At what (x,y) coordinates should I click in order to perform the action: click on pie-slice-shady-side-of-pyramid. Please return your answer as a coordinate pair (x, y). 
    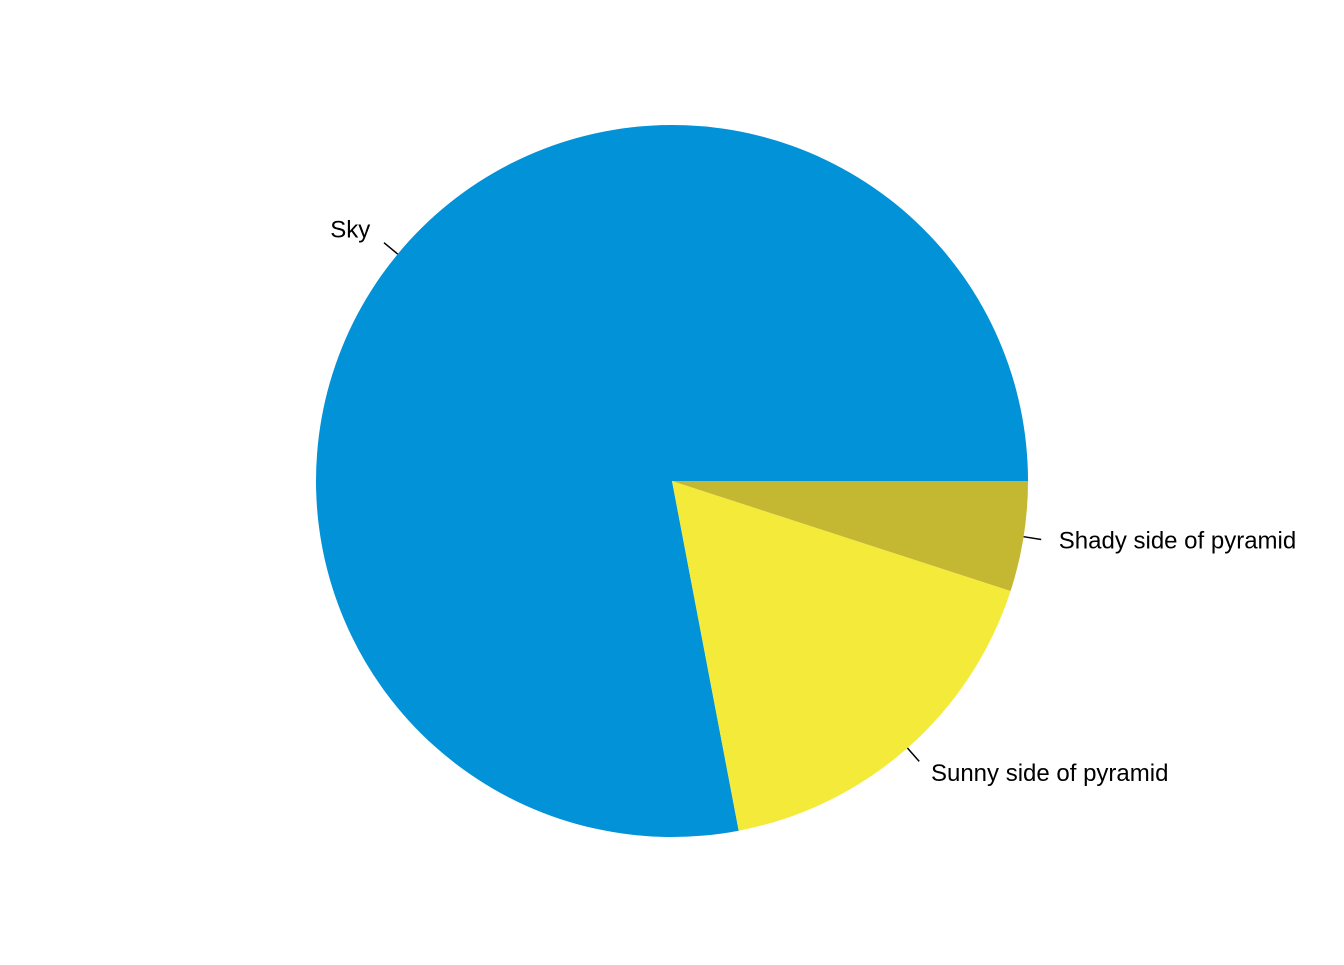
    Looking at the image, I should click on (850, 536).